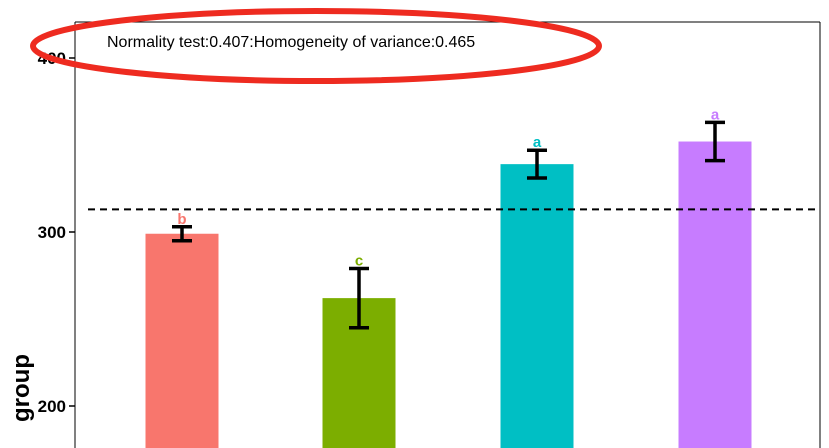 This screenshot has width=829, height=448. Describe the element at coordinates (52, 406) in the screenshot. I see `y-tick-label: 200` at that location.